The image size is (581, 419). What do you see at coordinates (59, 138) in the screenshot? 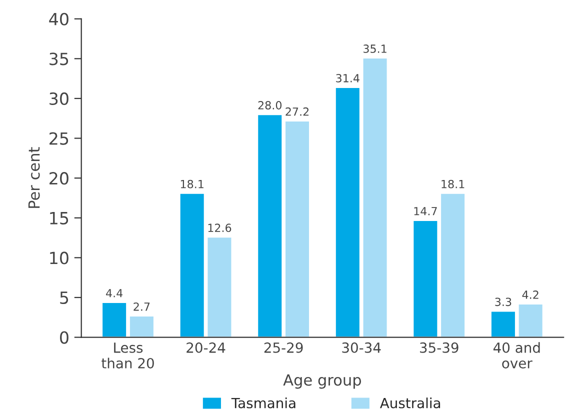
I see `y-tick-label: 25` at bounding box center [59, 138].